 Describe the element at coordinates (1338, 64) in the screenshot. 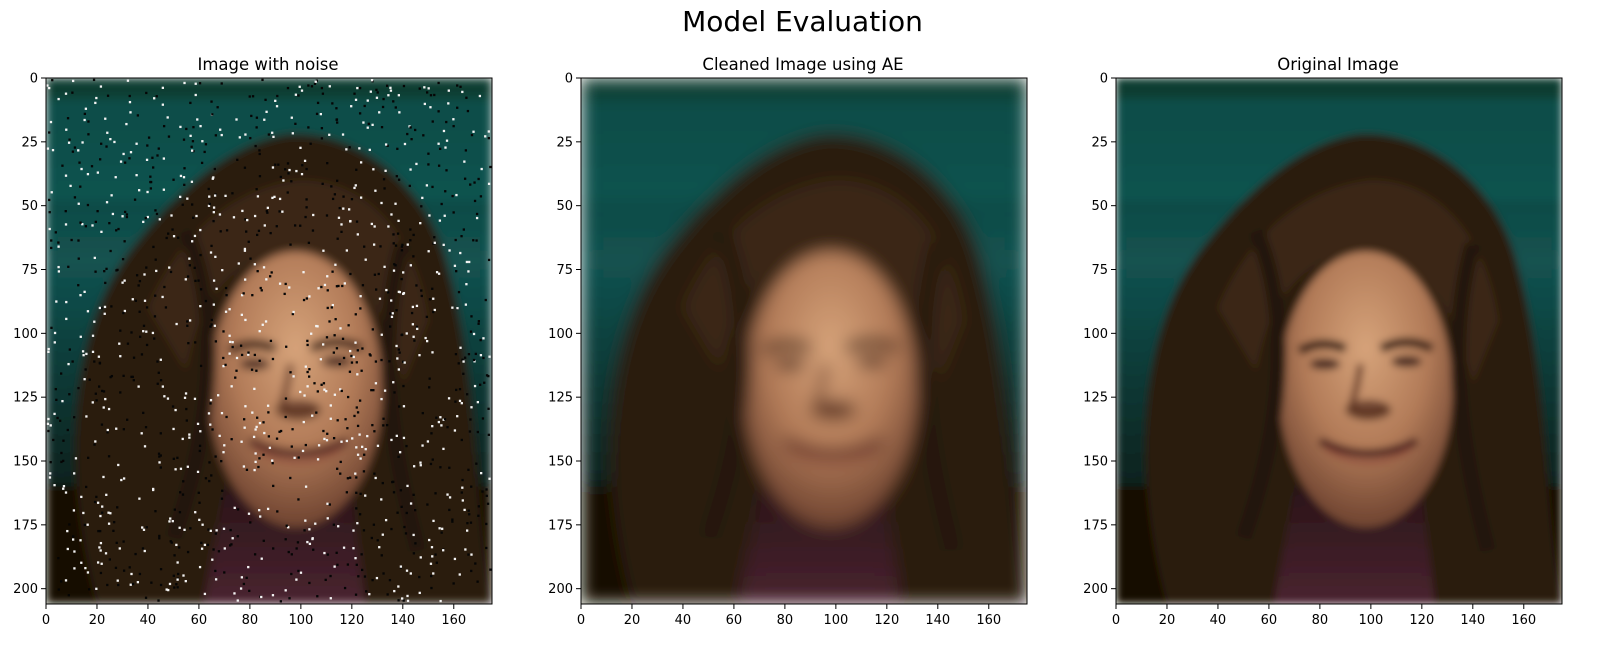

I see `panel-title-original: Original Image` at that location.